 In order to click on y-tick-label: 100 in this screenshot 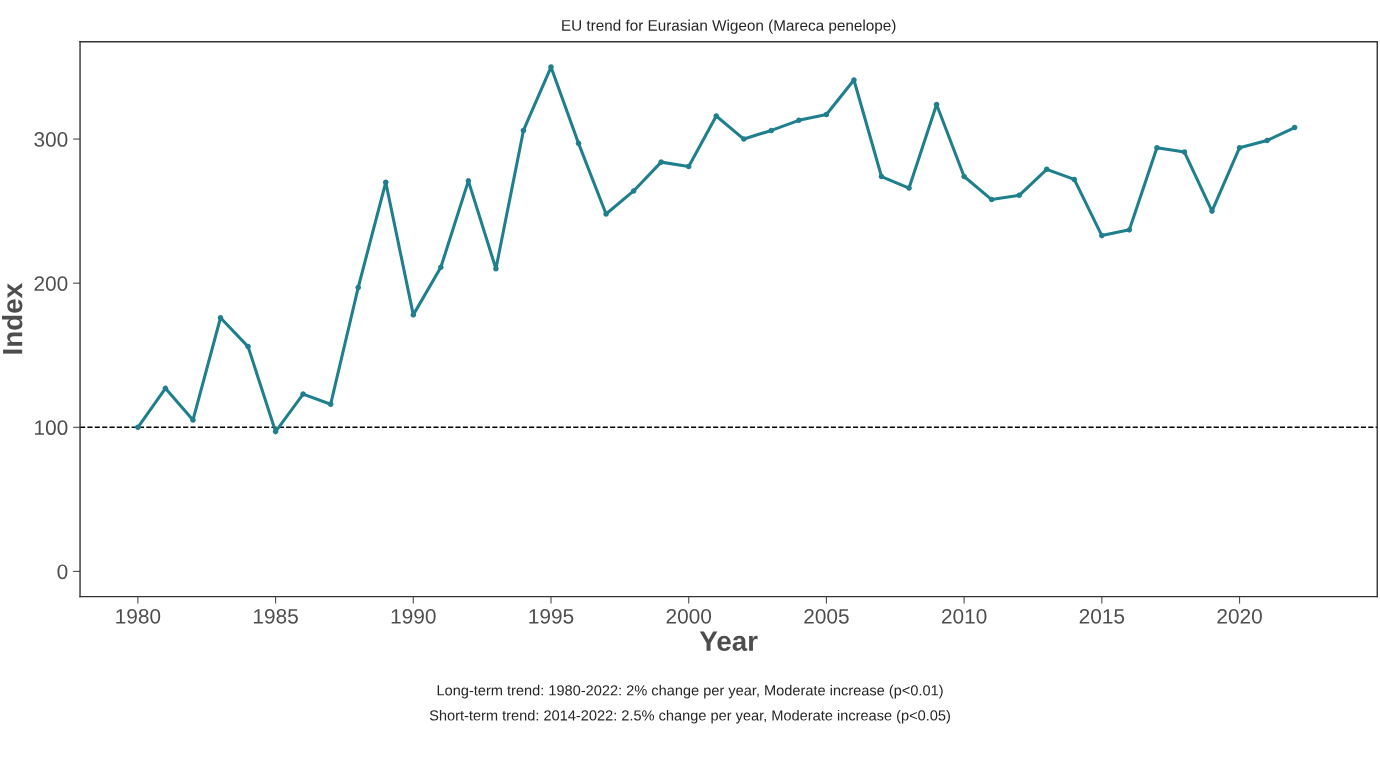, I will do `click(51, 428)`.